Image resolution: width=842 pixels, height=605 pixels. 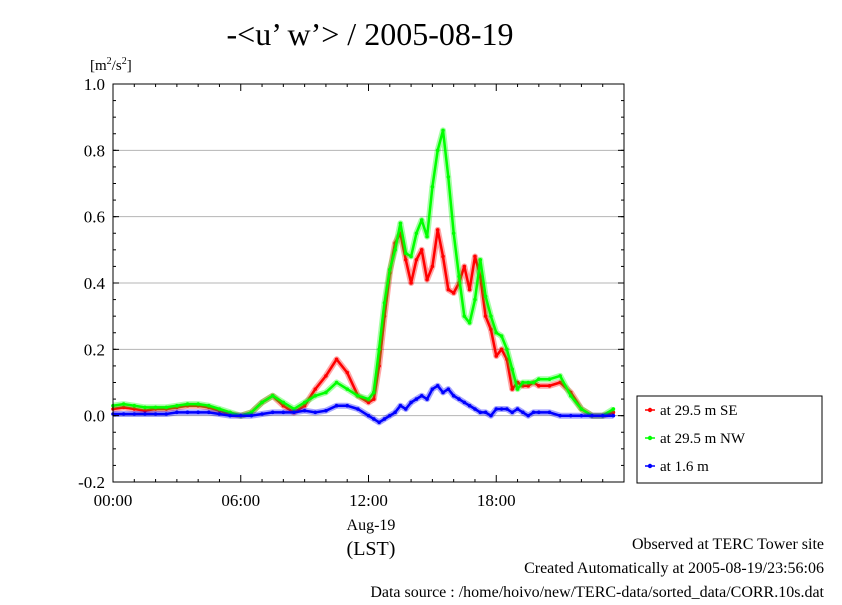 I want to click on y-tick-label: 0.4, so click(x=95, y=283).